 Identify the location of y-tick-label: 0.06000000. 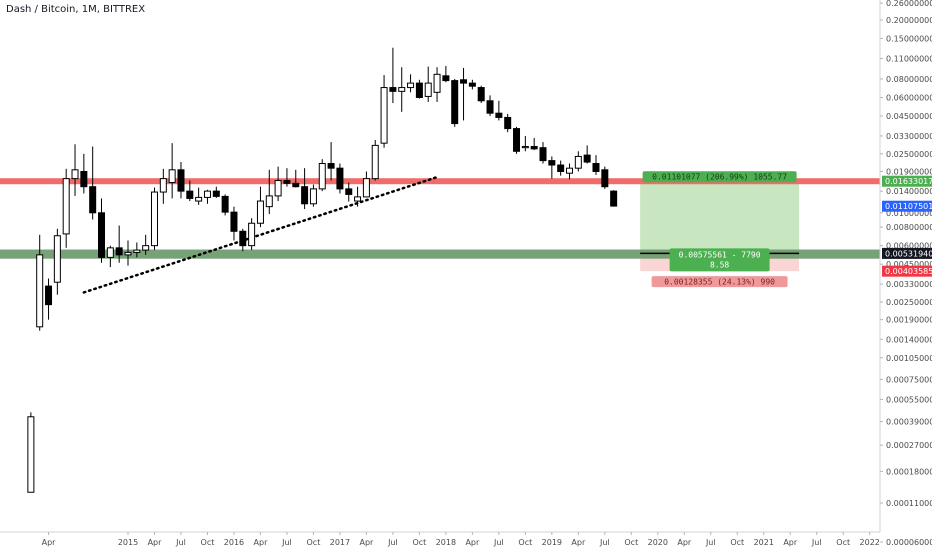
(909, 97).